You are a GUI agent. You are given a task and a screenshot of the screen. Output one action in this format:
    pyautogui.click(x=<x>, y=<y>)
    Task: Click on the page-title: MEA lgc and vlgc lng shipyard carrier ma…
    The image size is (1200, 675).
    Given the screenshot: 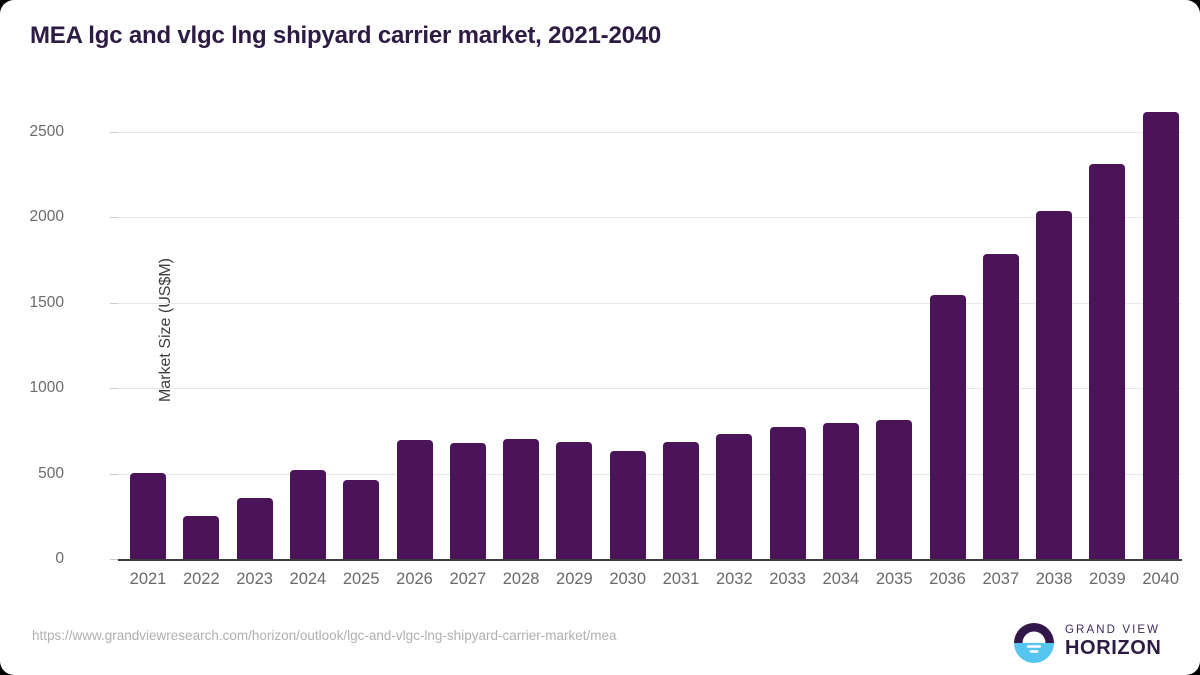 What is the action you would take?
    pyautogui.click(x=346, y=35)
    